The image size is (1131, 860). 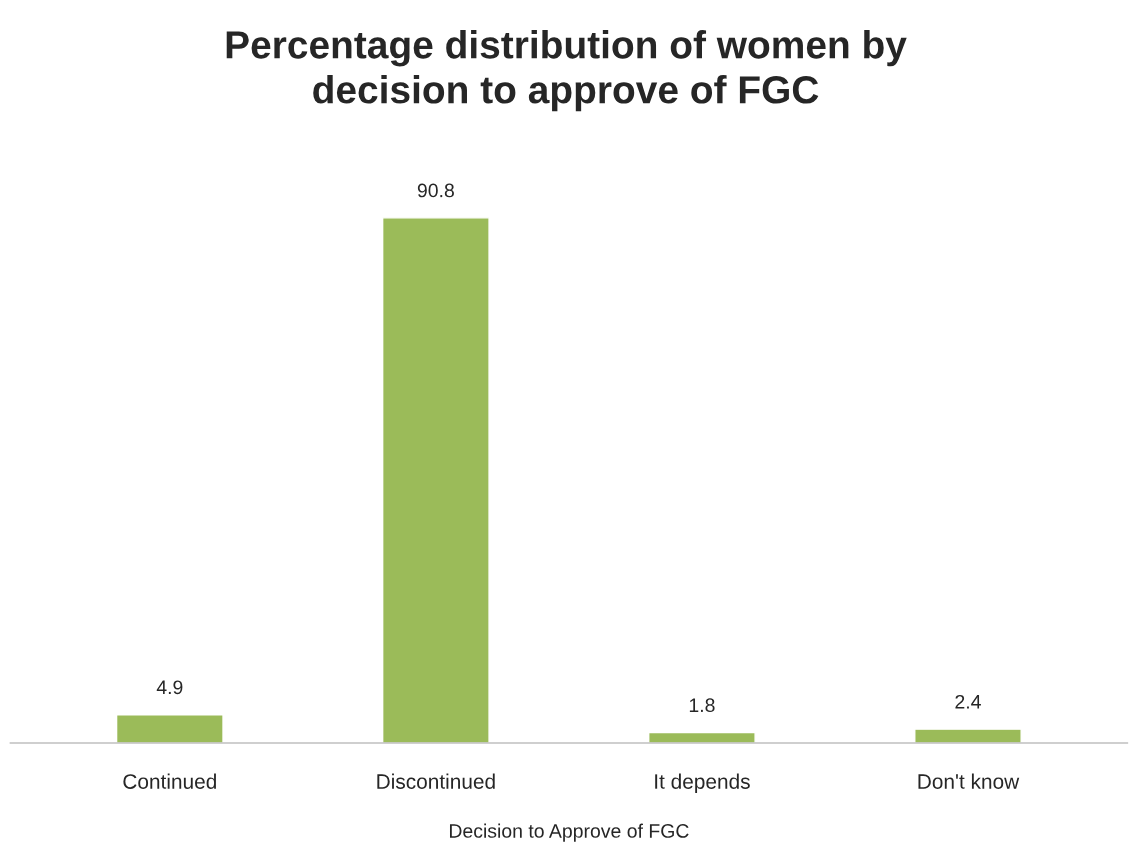 What do you see at coordinates (968, 701) in the screenshot?
I see `data-label: 2.4` at bounding box center [968, 701].